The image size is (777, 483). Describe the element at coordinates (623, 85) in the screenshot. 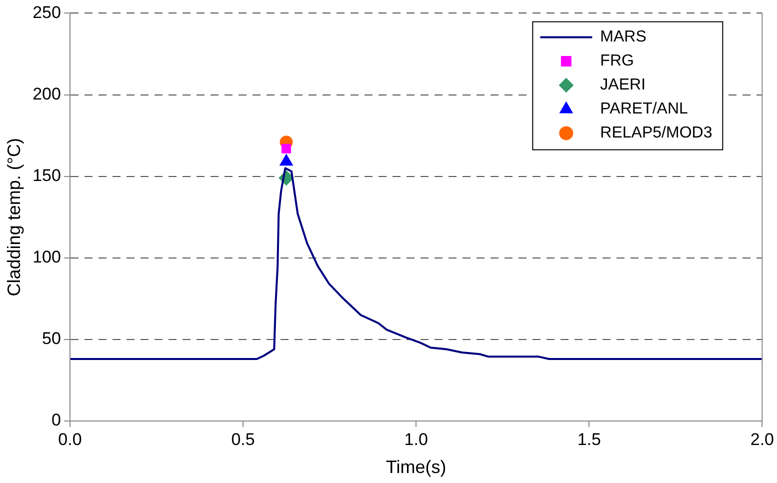

I see `legend-label: JAERI` at that location.